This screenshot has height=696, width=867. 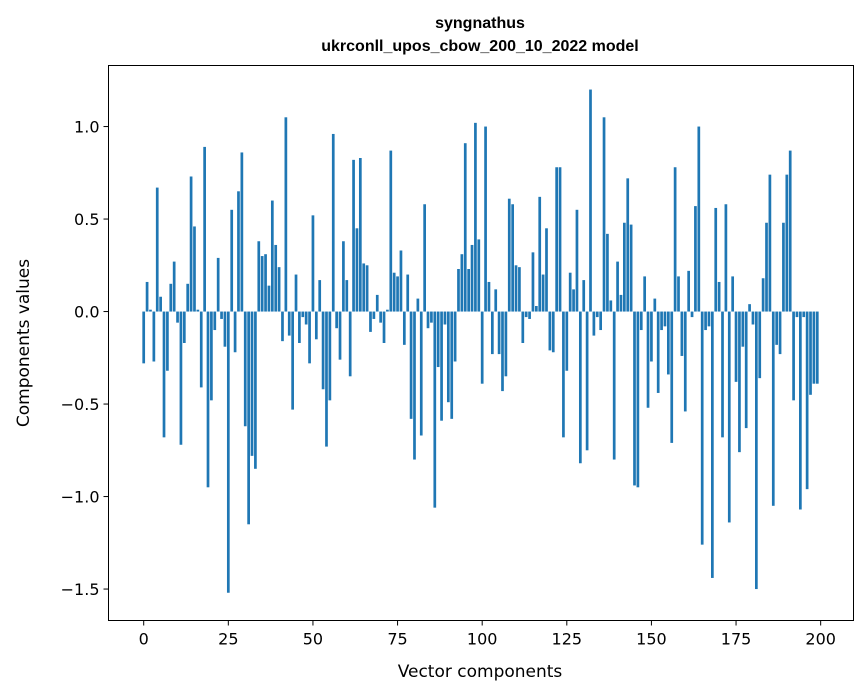 I want to click on chart-subtitle: ukrconll_upos_cbow_200_10_2022 model, so click(x=479, y=46).